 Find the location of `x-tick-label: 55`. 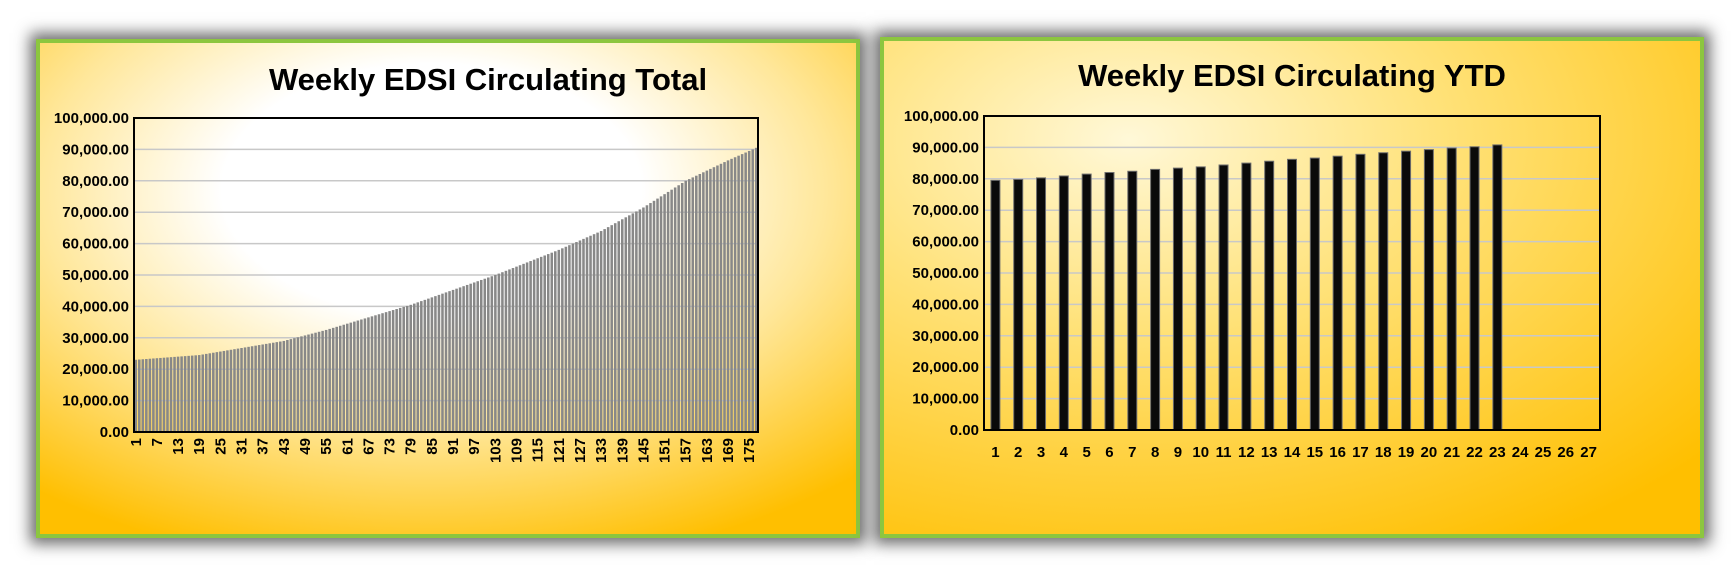

x-tick-label: 55 is located at coordinates (326, 446).